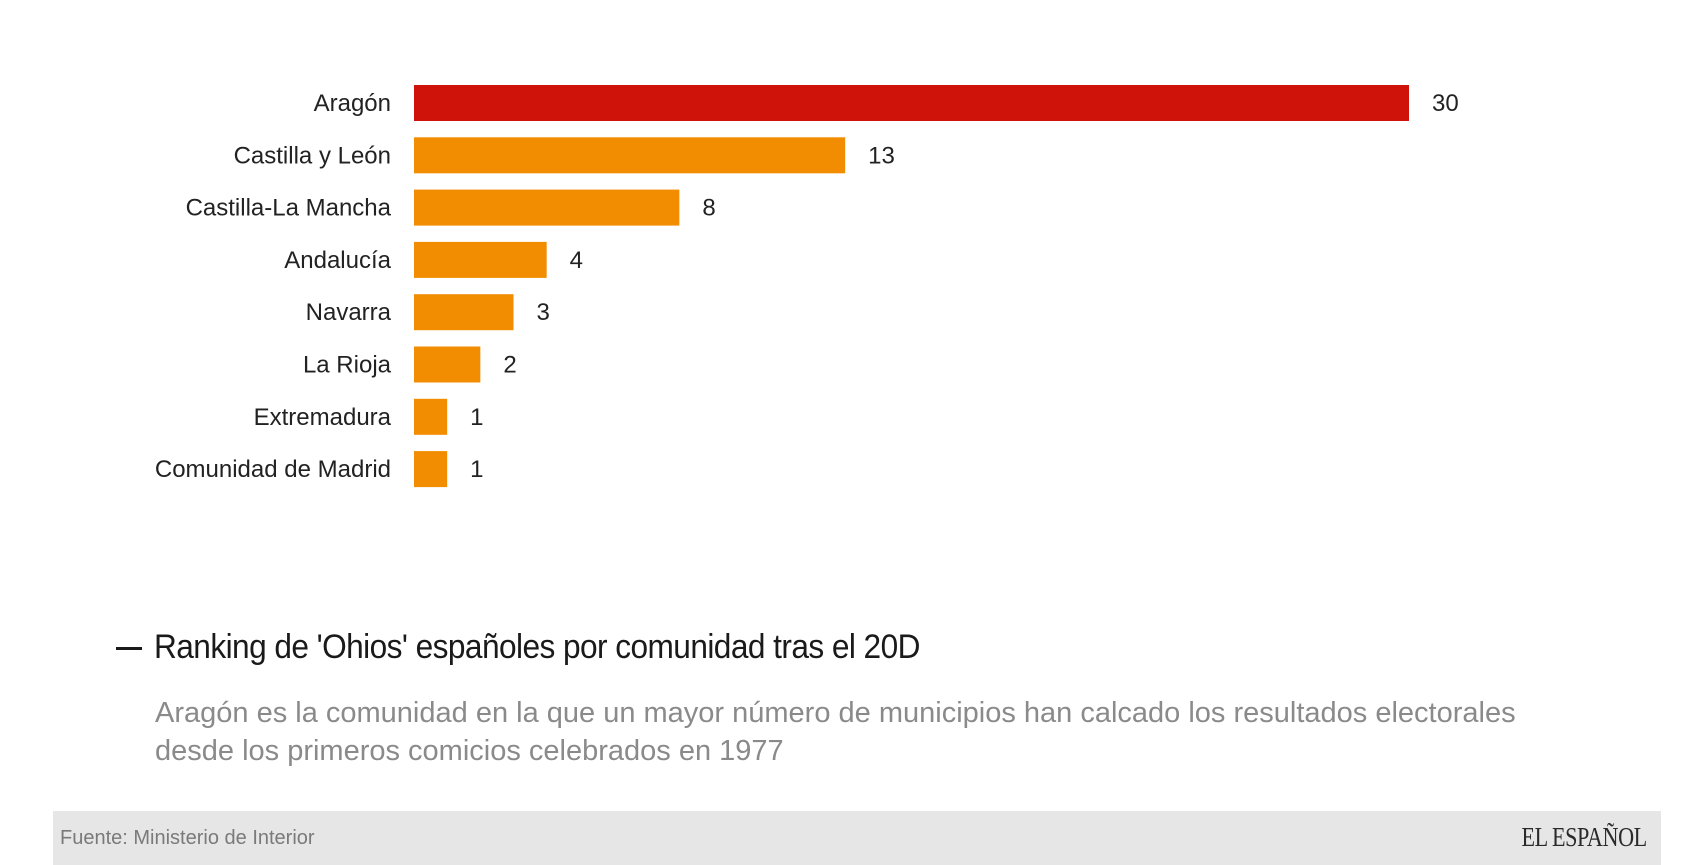  I want to click on category-label: La Rioja, so click(347, 365).